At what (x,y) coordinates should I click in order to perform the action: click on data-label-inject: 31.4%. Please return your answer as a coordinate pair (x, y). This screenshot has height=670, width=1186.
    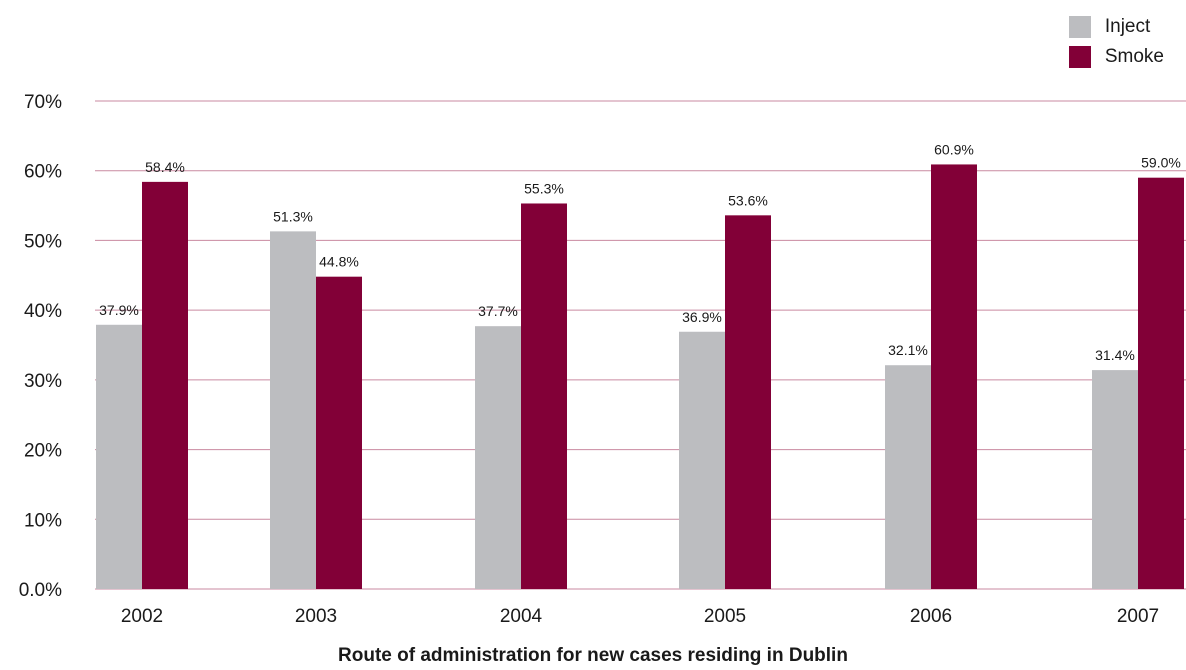
    Looking at the image, I should click on (1115, 355).